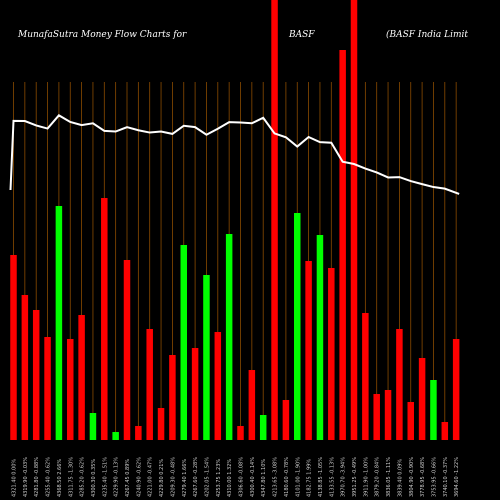 The height and width of the screenshot is (500, 500). What do you see at coordinates (302, 35) in the screenshot?
I see `chart-title-symbol: BASF` at bounding box center [302, 35].